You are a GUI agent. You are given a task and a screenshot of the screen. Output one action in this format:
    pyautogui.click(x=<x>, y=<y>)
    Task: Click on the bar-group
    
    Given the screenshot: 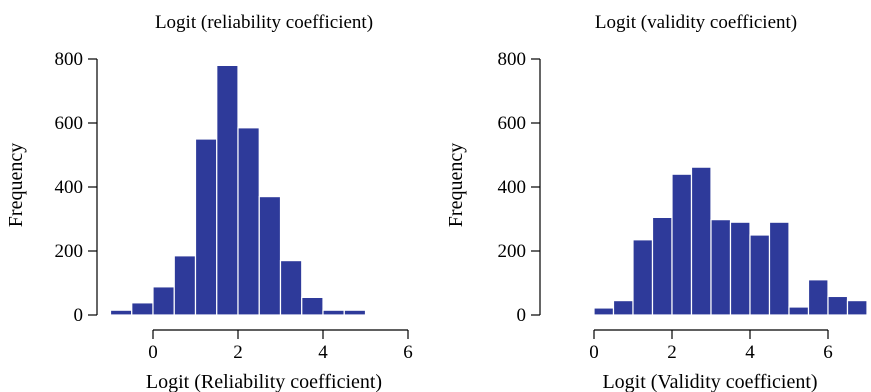 What is the action you would take?
    pyautogui.click(x=720, y=241)
    